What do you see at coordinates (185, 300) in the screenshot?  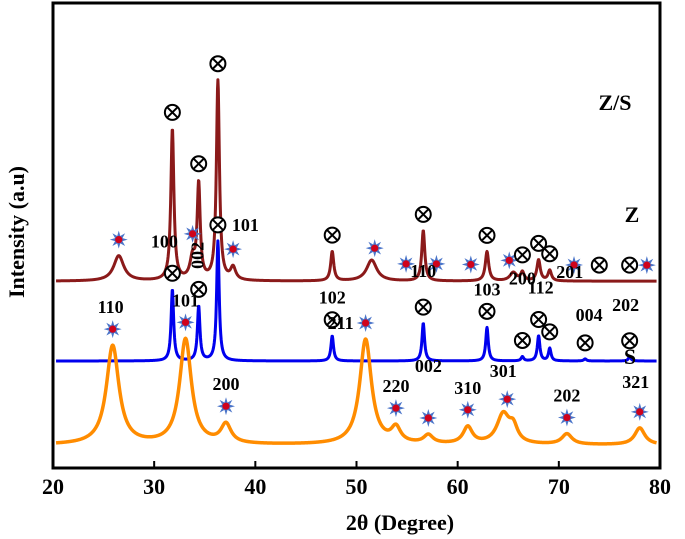 I see `hkl-label-s: 101` at bounding box center [185, 300].